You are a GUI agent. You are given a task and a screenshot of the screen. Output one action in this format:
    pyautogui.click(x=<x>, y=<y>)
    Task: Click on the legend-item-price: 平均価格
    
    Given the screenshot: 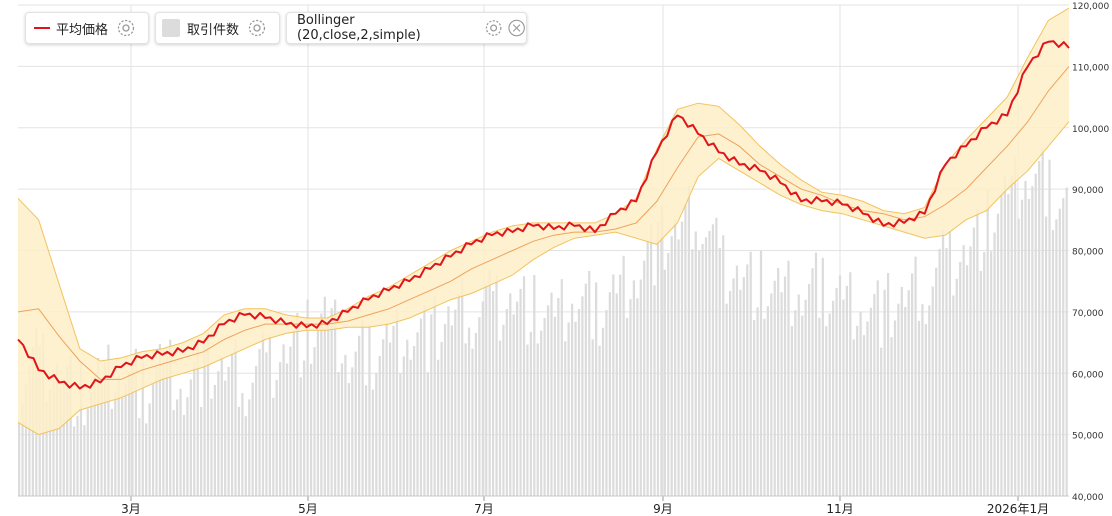 What is the action you would take?
    pyautogui.click(x=87, y=28)
    